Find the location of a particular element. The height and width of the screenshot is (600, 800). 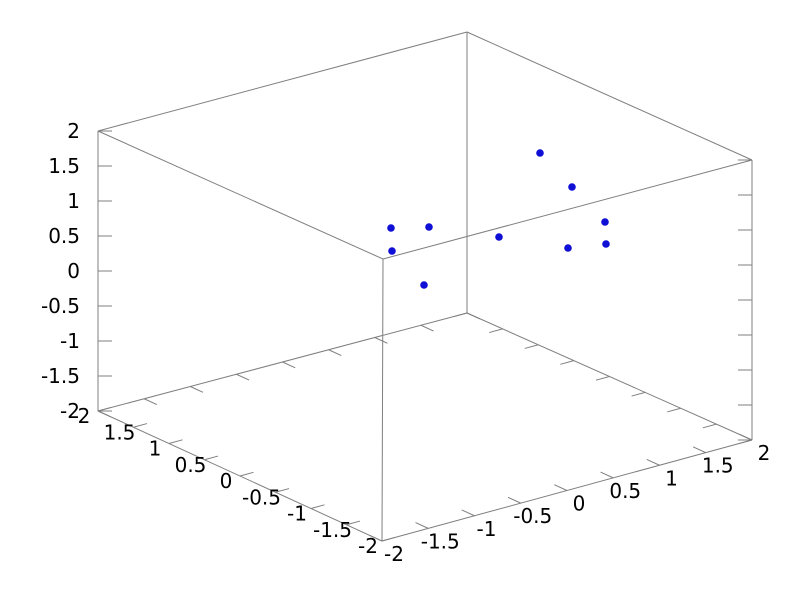

x-axis-tick-label: 0 is located at coordinates (226, 481).